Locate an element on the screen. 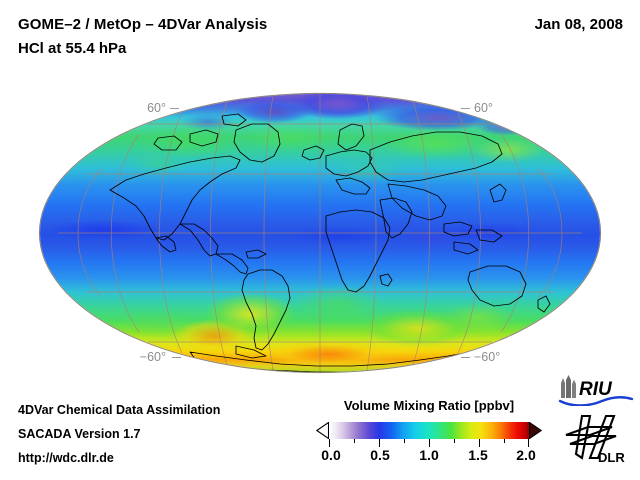 The width and height of the screenshot is (640, 480). dlr-logo: DLR is located at coordinates (595, 439).